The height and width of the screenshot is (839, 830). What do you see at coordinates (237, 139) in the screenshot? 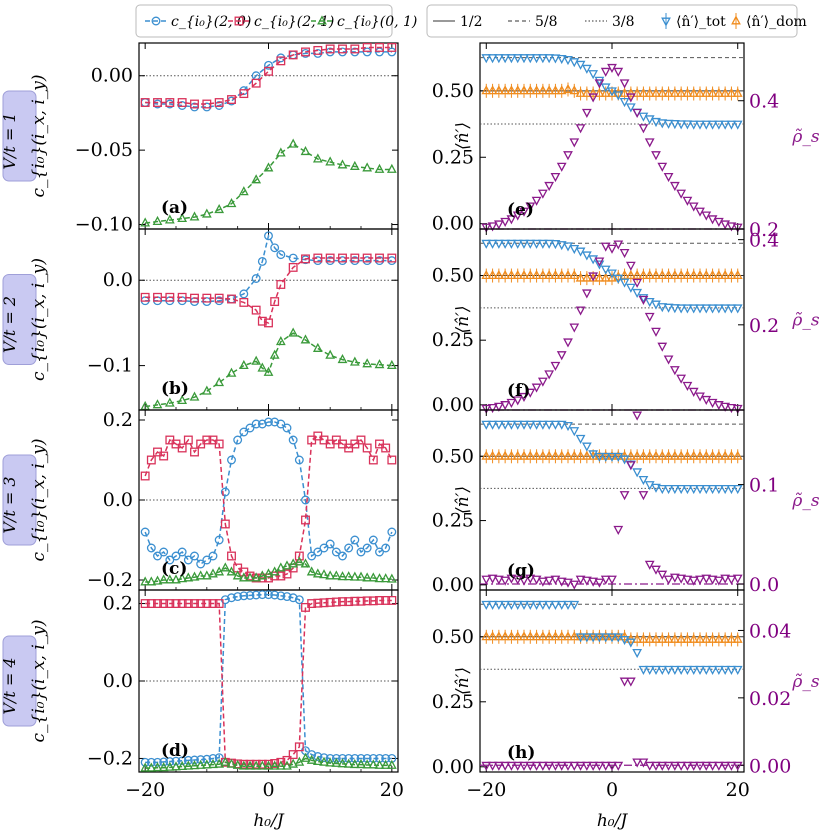
I see `panel-a: 0.00 −0.05 −0.10 (a)` at bounding box center [237, 139].